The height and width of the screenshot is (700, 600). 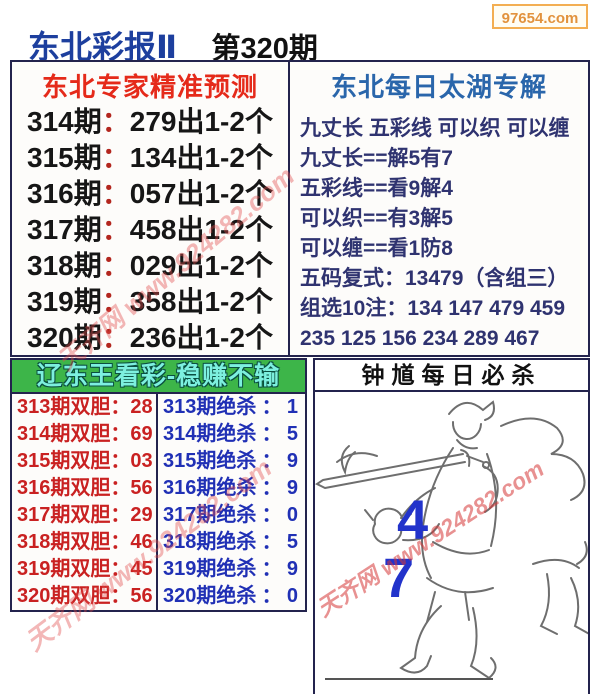 I want to click on period-label: 317期, so click(x=64, y=229).